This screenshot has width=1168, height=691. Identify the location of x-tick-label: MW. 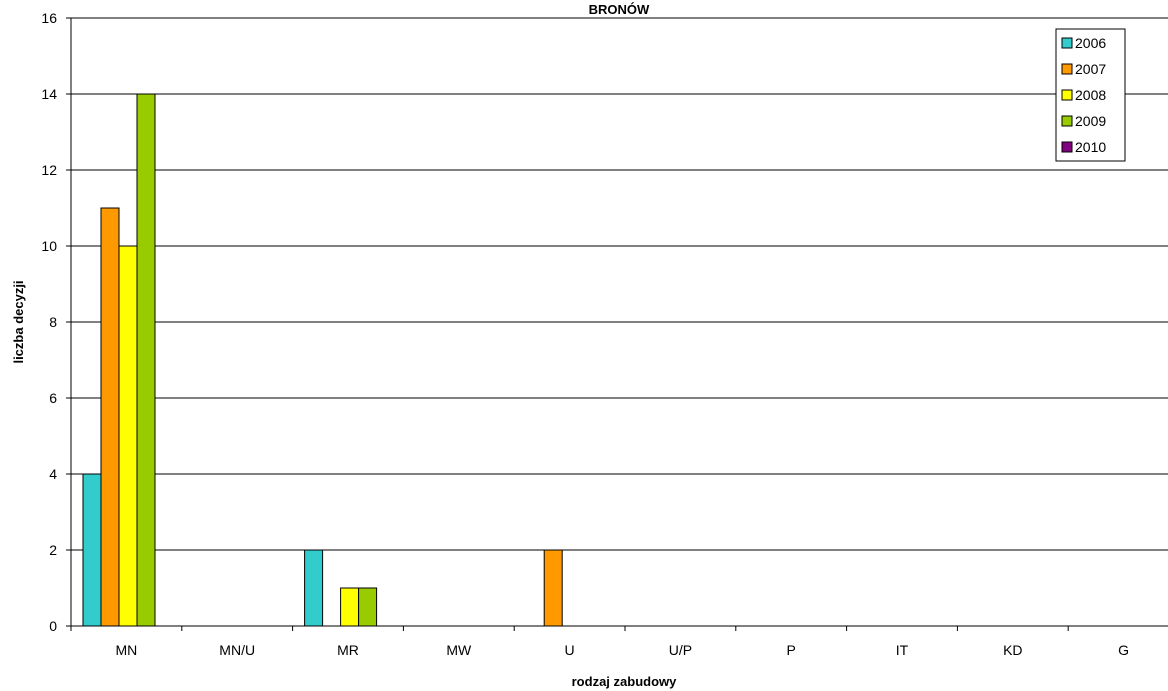
(459, 650).